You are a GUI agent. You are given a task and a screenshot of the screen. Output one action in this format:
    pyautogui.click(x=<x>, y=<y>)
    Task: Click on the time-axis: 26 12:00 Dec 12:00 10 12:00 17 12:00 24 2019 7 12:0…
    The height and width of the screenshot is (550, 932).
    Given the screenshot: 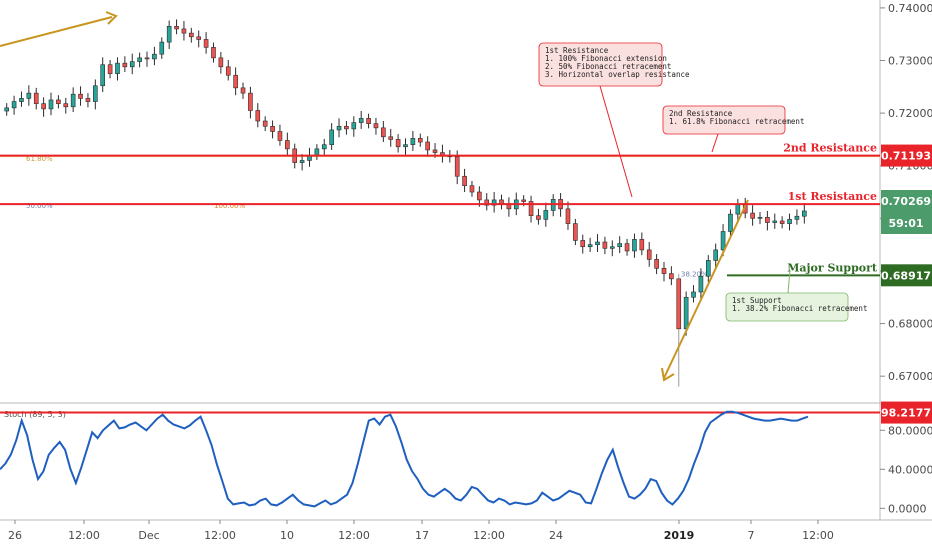 What is the action you would take?
    pyautogui.click(x=421, y=531)
    